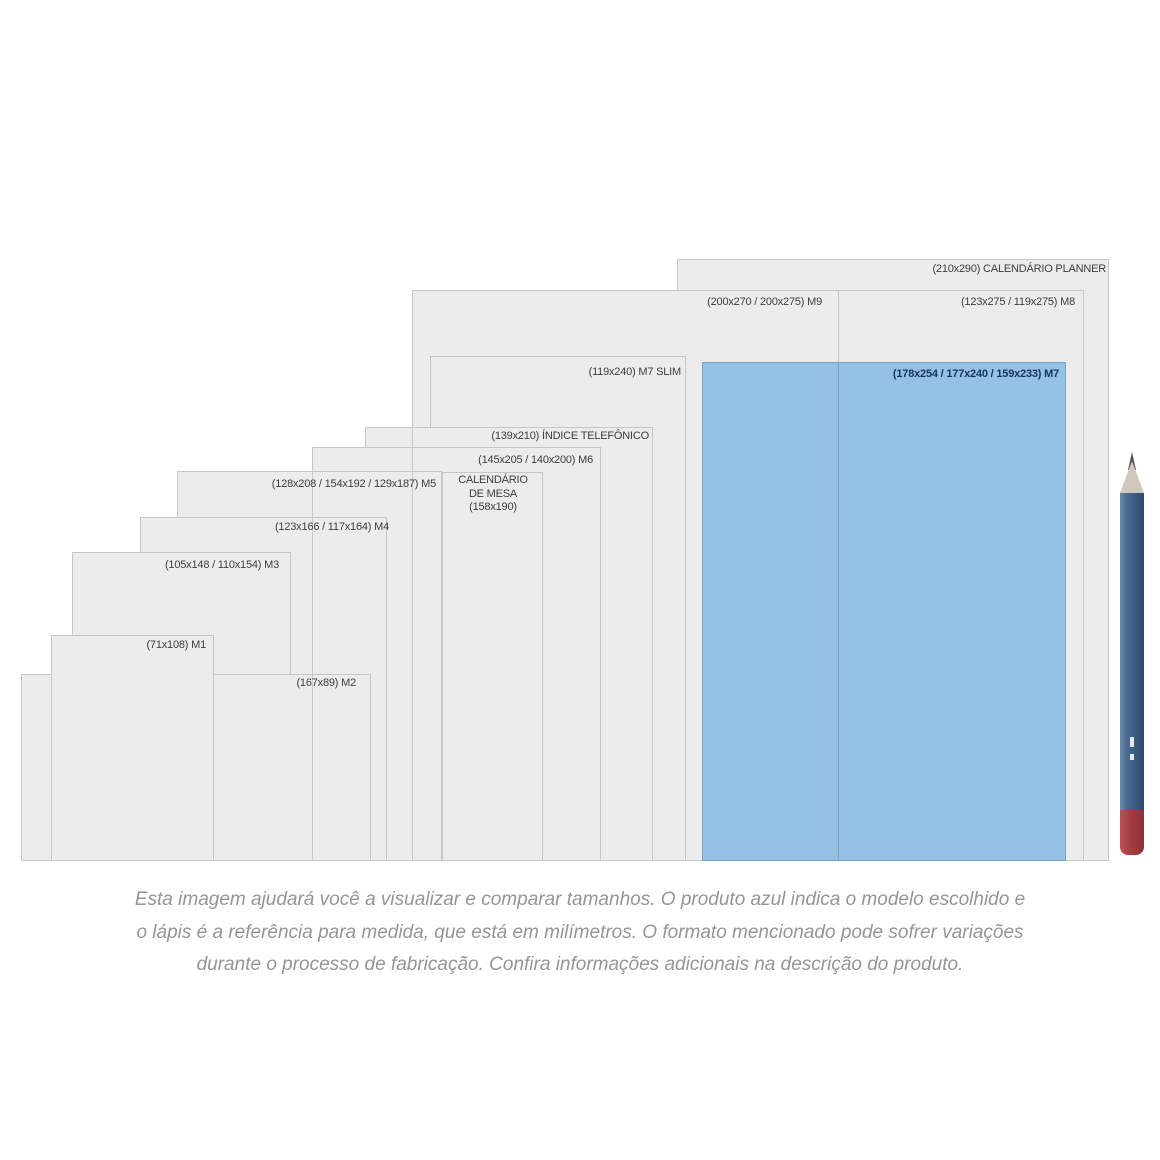 The image size is (1160, 1160). Describe the element at coordinates (1017, 302) in the screenshot. I see `size-label-m8: (123x275 / 119x275) M8` at that location.